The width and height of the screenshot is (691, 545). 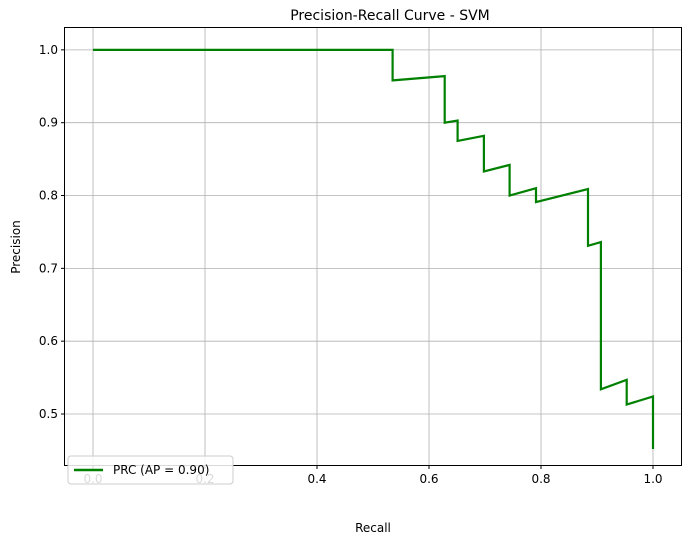 I want to click on legend-box, so click(x=150, y=470).